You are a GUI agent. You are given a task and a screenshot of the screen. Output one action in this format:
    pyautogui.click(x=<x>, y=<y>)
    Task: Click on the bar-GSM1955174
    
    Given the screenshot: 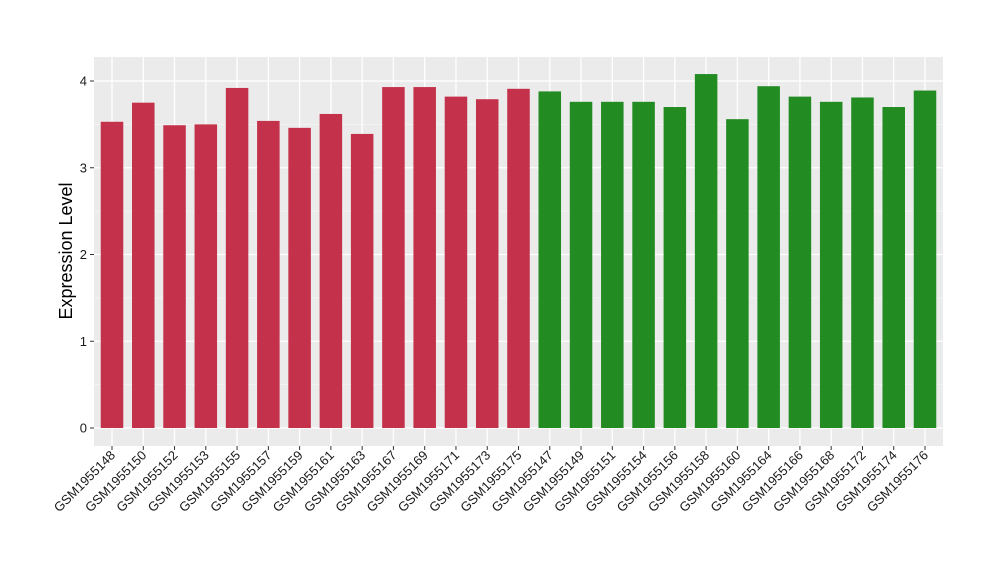 What is the action you would take?
    pyautogui.click(x=893, y=268)
    